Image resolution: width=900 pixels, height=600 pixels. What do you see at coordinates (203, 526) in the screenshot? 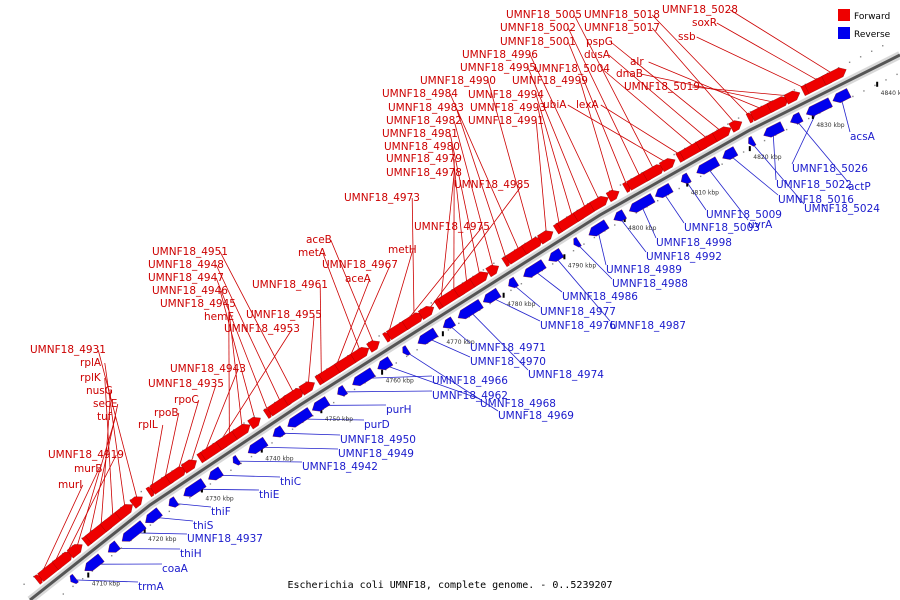
I see `gene-label-this: thiS` at bounding box center [203, 526].